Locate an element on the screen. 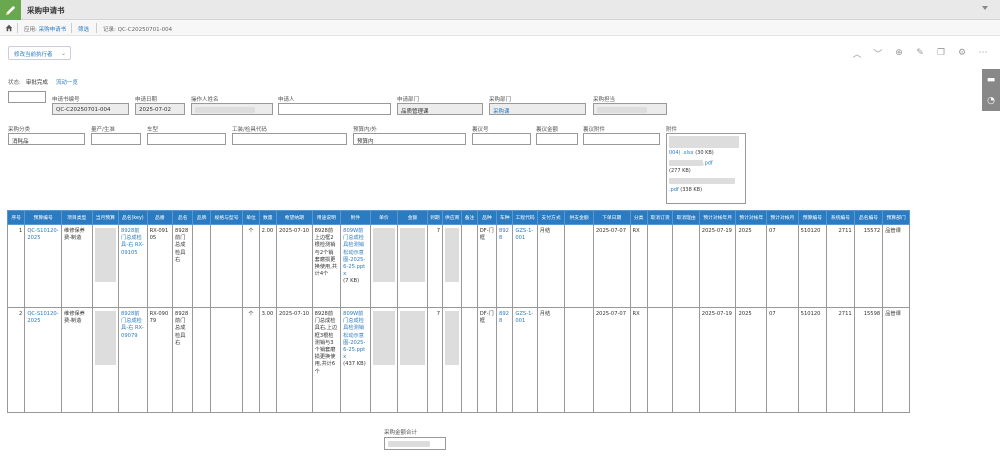 The image size is (1000, 458). cell-due: 2025-07-10 is located at coordinates (294, 360).